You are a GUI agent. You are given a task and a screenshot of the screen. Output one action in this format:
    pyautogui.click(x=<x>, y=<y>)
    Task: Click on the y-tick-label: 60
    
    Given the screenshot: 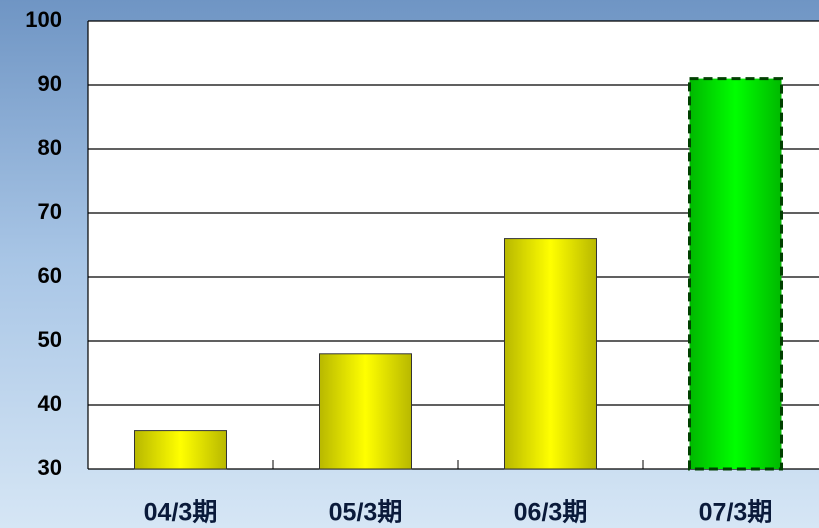 What is the action you would take?
    pyautogui.click(x=50, y=275)
    